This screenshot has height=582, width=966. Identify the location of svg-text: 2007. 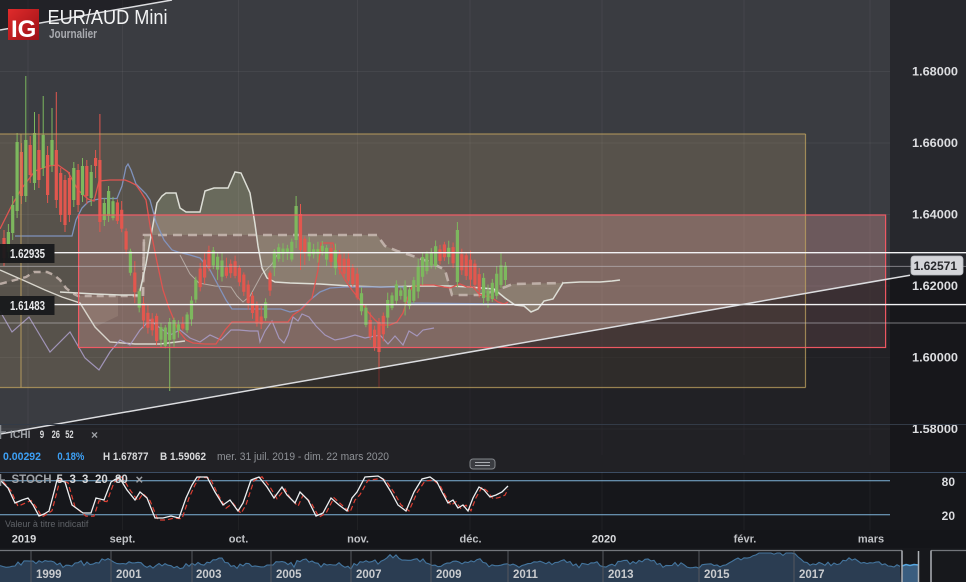
(369, 575).